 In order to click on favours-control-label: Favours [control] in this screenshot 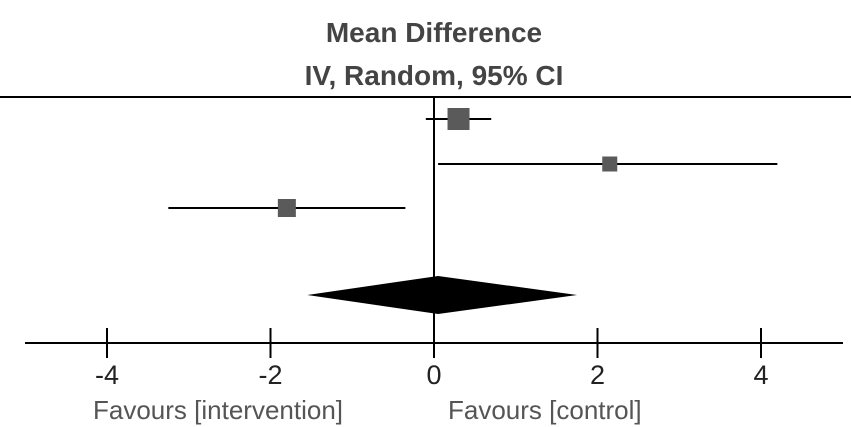, I will do `click(545, 410)`.